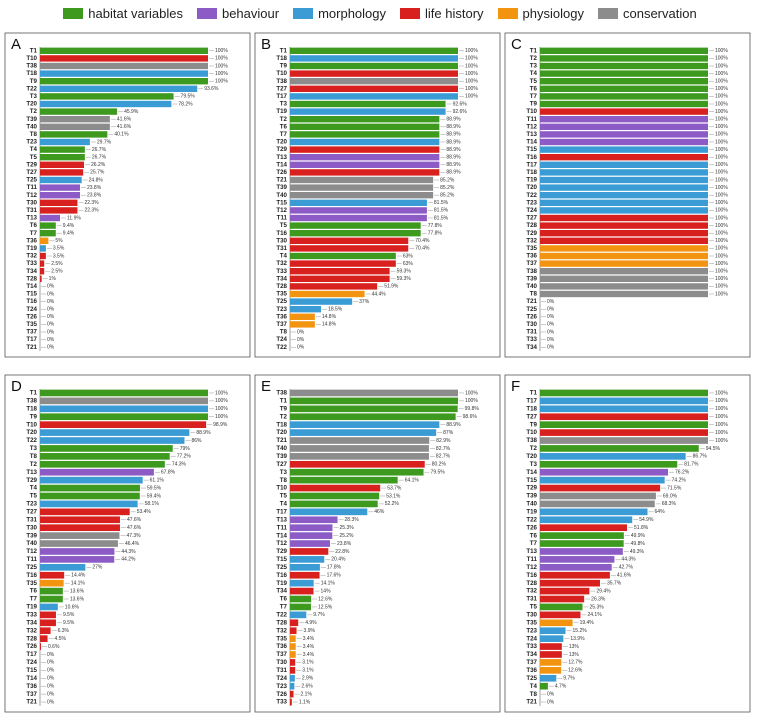  Describe the element at coordinates (284, 607) in the screenshot. I see `category-label: T7` at that location.